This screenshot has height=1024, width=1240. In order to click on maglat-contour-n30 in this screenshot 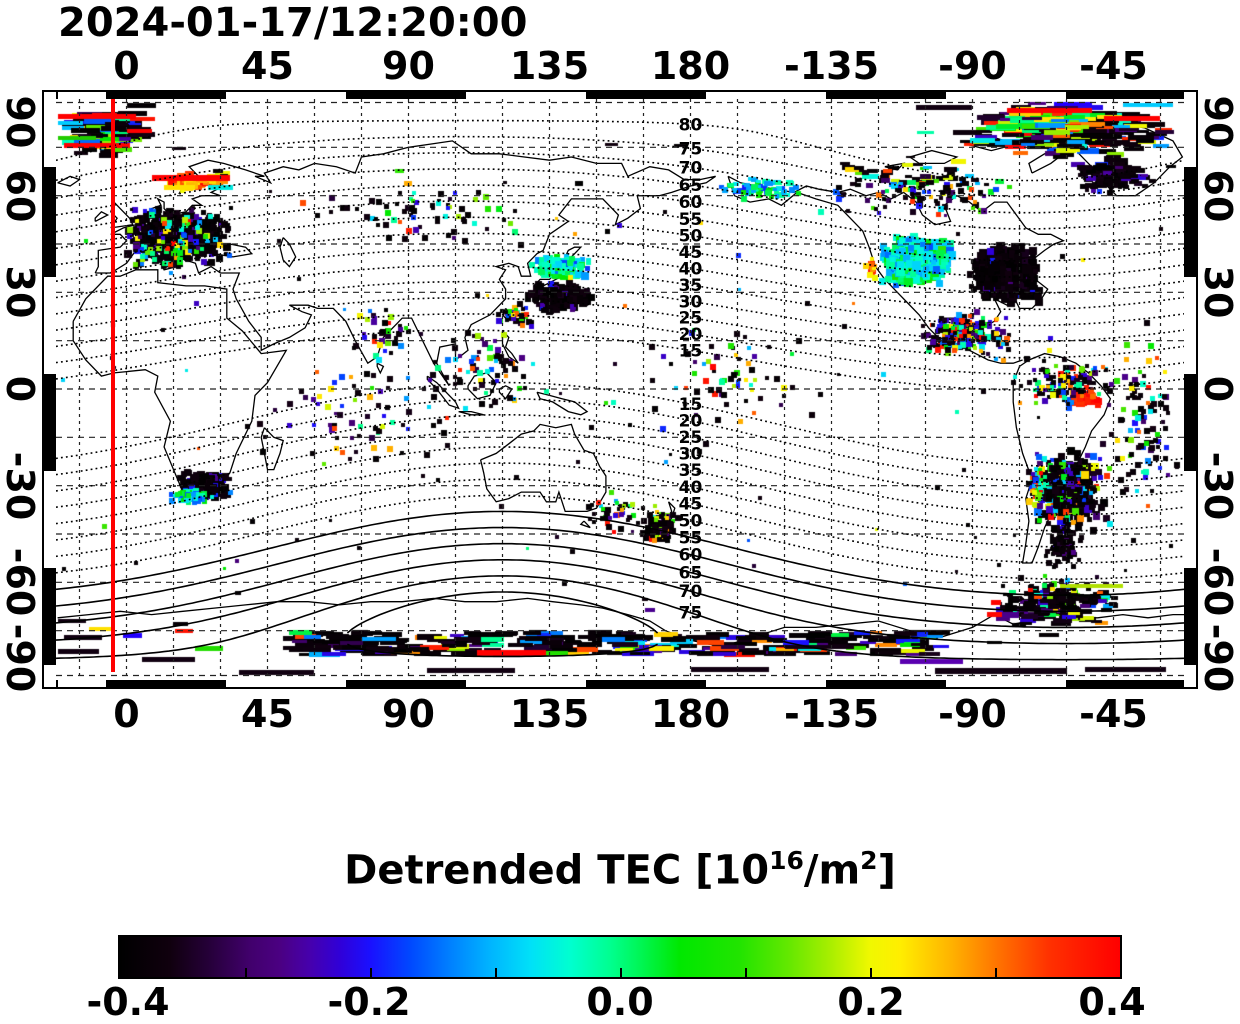, I will do `click(620, 311)`.